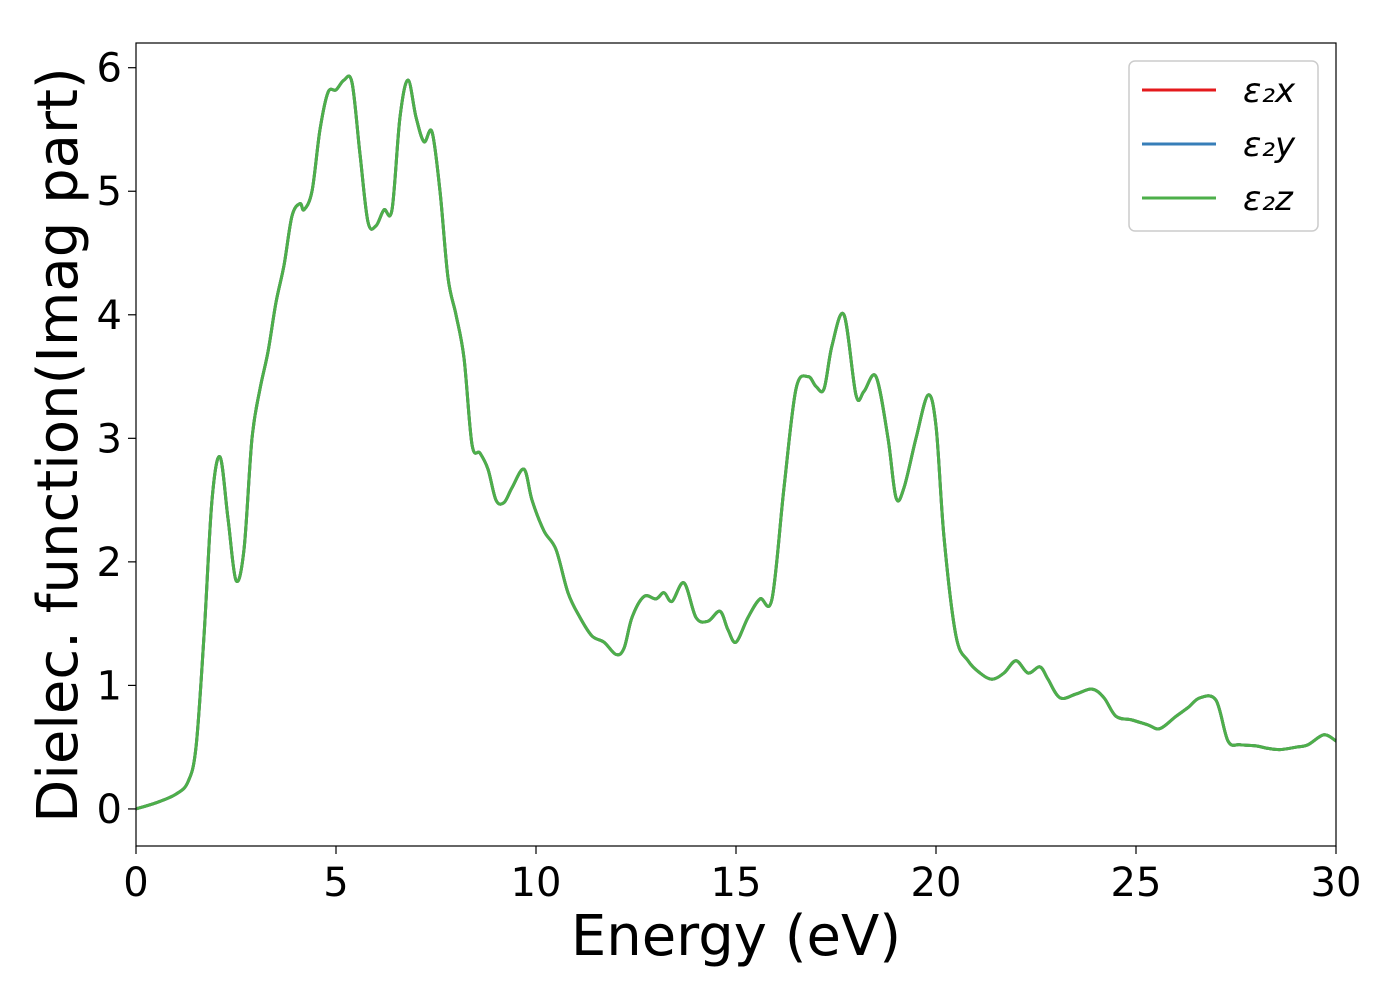 The height and width of the screenshot is (1000, 1400). What do you see at coordinates (1269, 145) in the screenshot?
I see `legend-label-2: ε₂y` at bounding box center [1269, 145].